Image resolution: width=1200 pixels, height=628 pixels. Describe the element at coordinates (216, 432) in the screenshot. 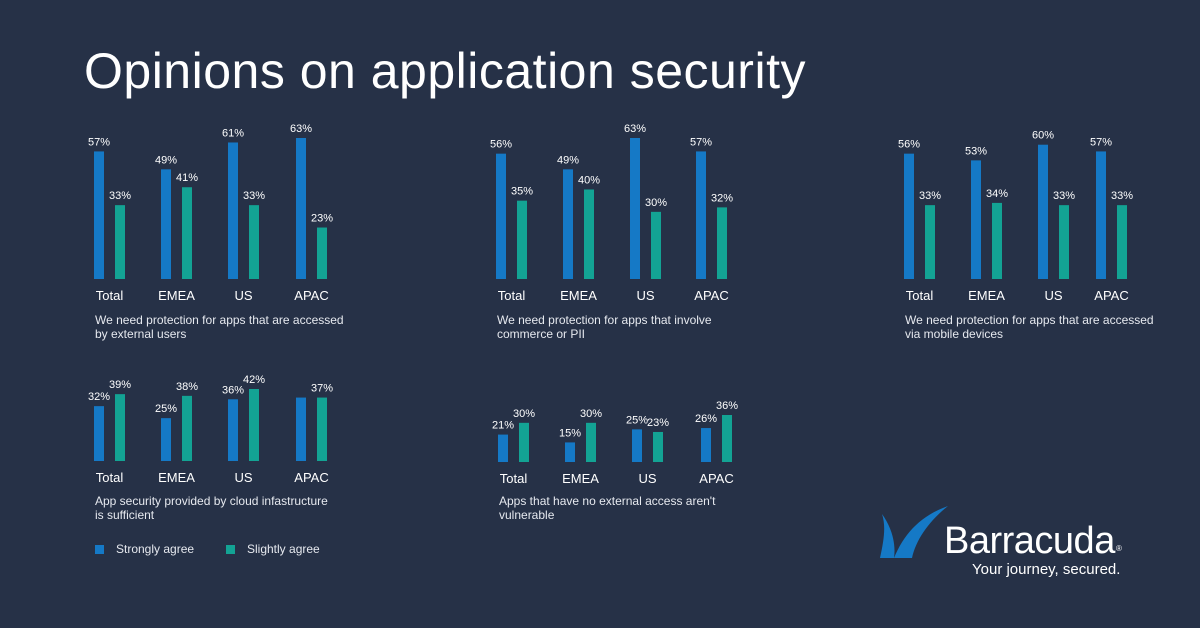

I see `chart-cloud-infrastructure: 32% 39% Total 25% 38% EMEA 36% 42% US 37% APAC` at that location.